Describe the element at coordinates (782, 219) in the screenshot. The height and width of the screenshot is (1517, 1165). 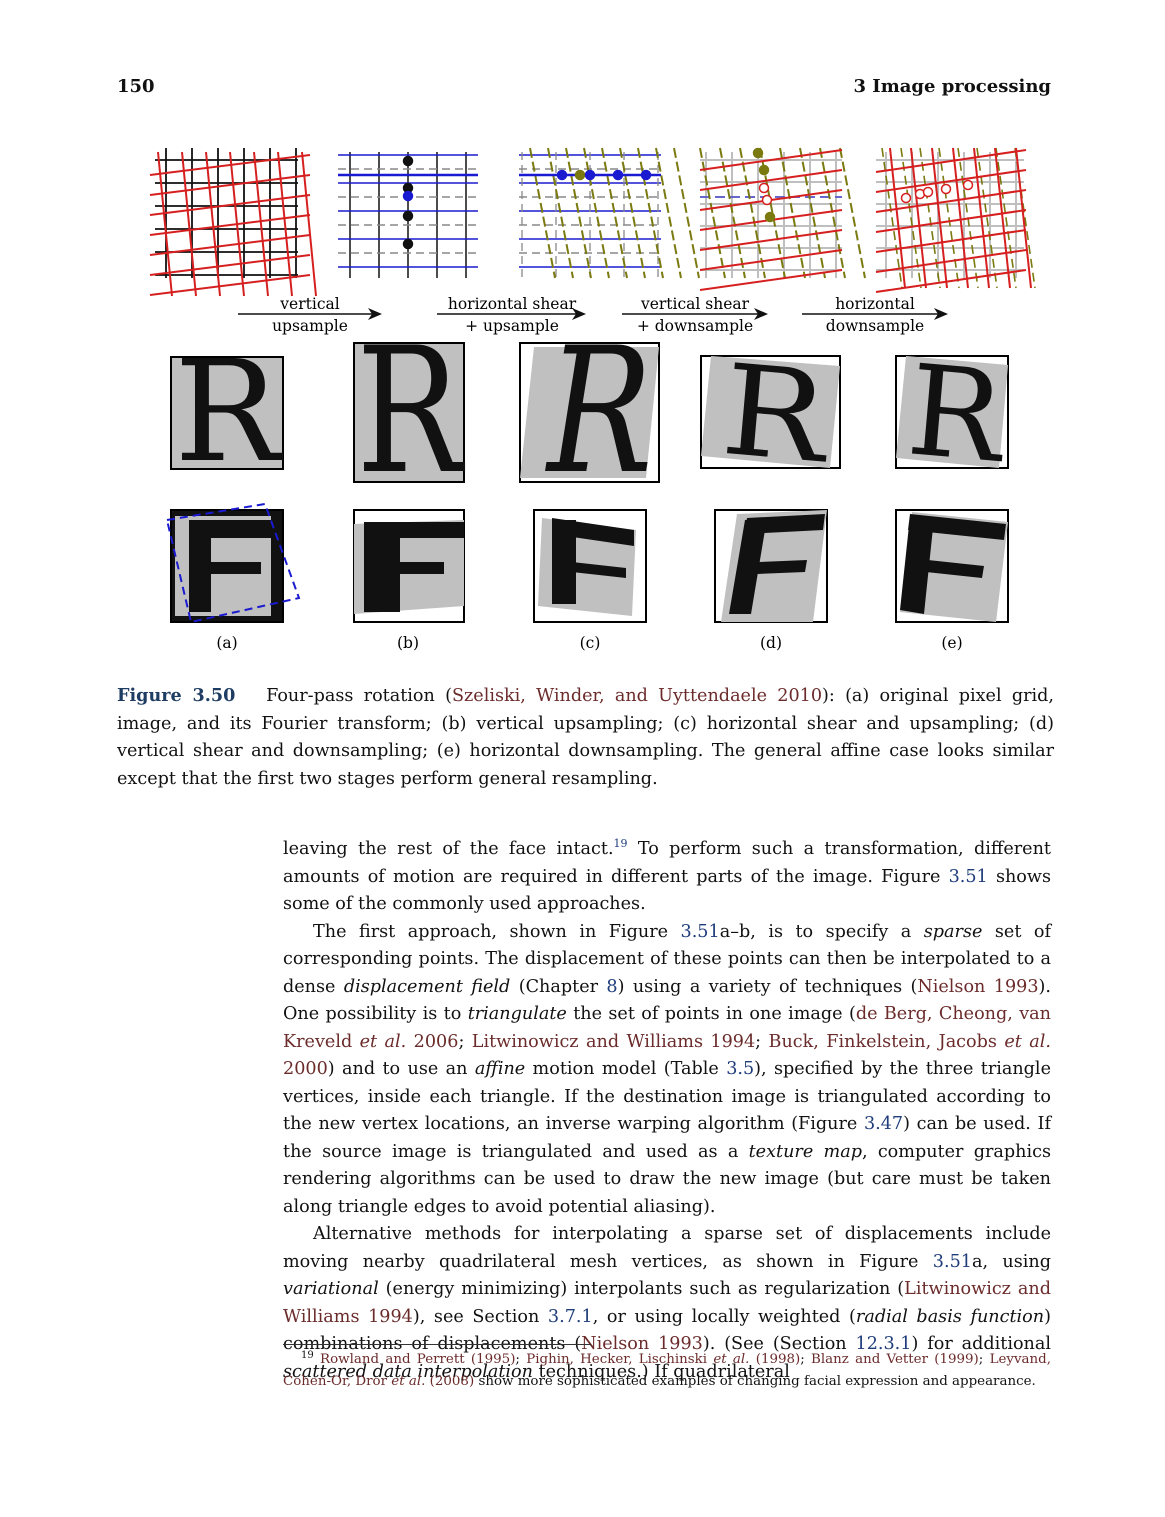
I see `pixel-grid-d` at that location.